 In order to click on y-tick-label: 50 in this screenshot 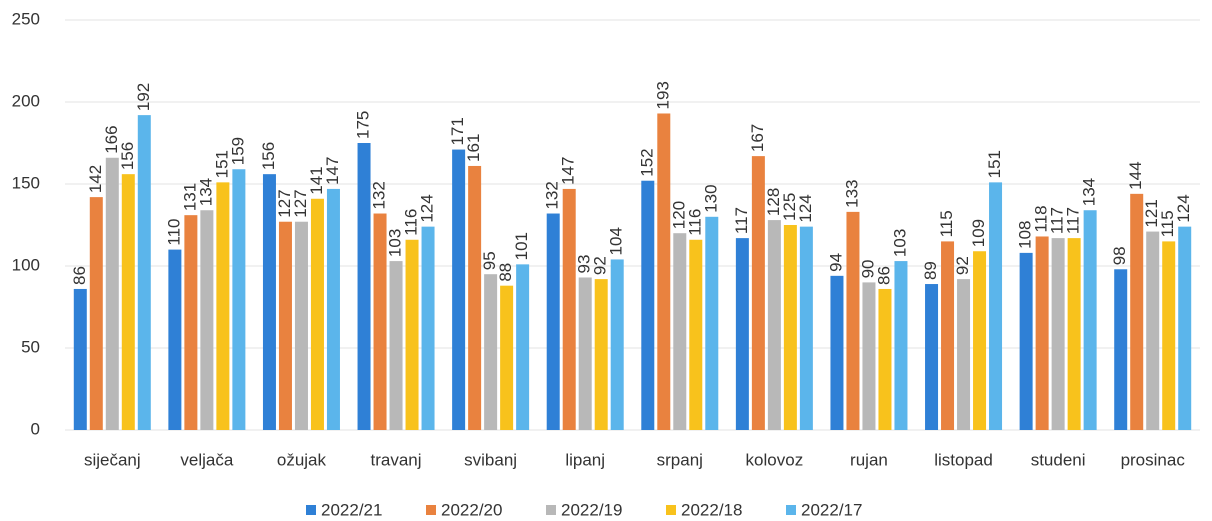, I will do `click(30, 346)`.